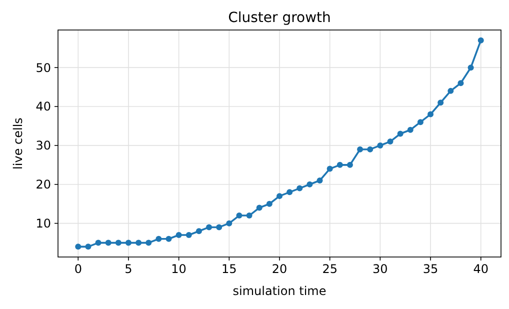 This screenshot has height=309, width=509. What do you see at coordinates (43, 145) in the screenshot?
I see `y-tick-label: 30` at bounding box center [43, 145].